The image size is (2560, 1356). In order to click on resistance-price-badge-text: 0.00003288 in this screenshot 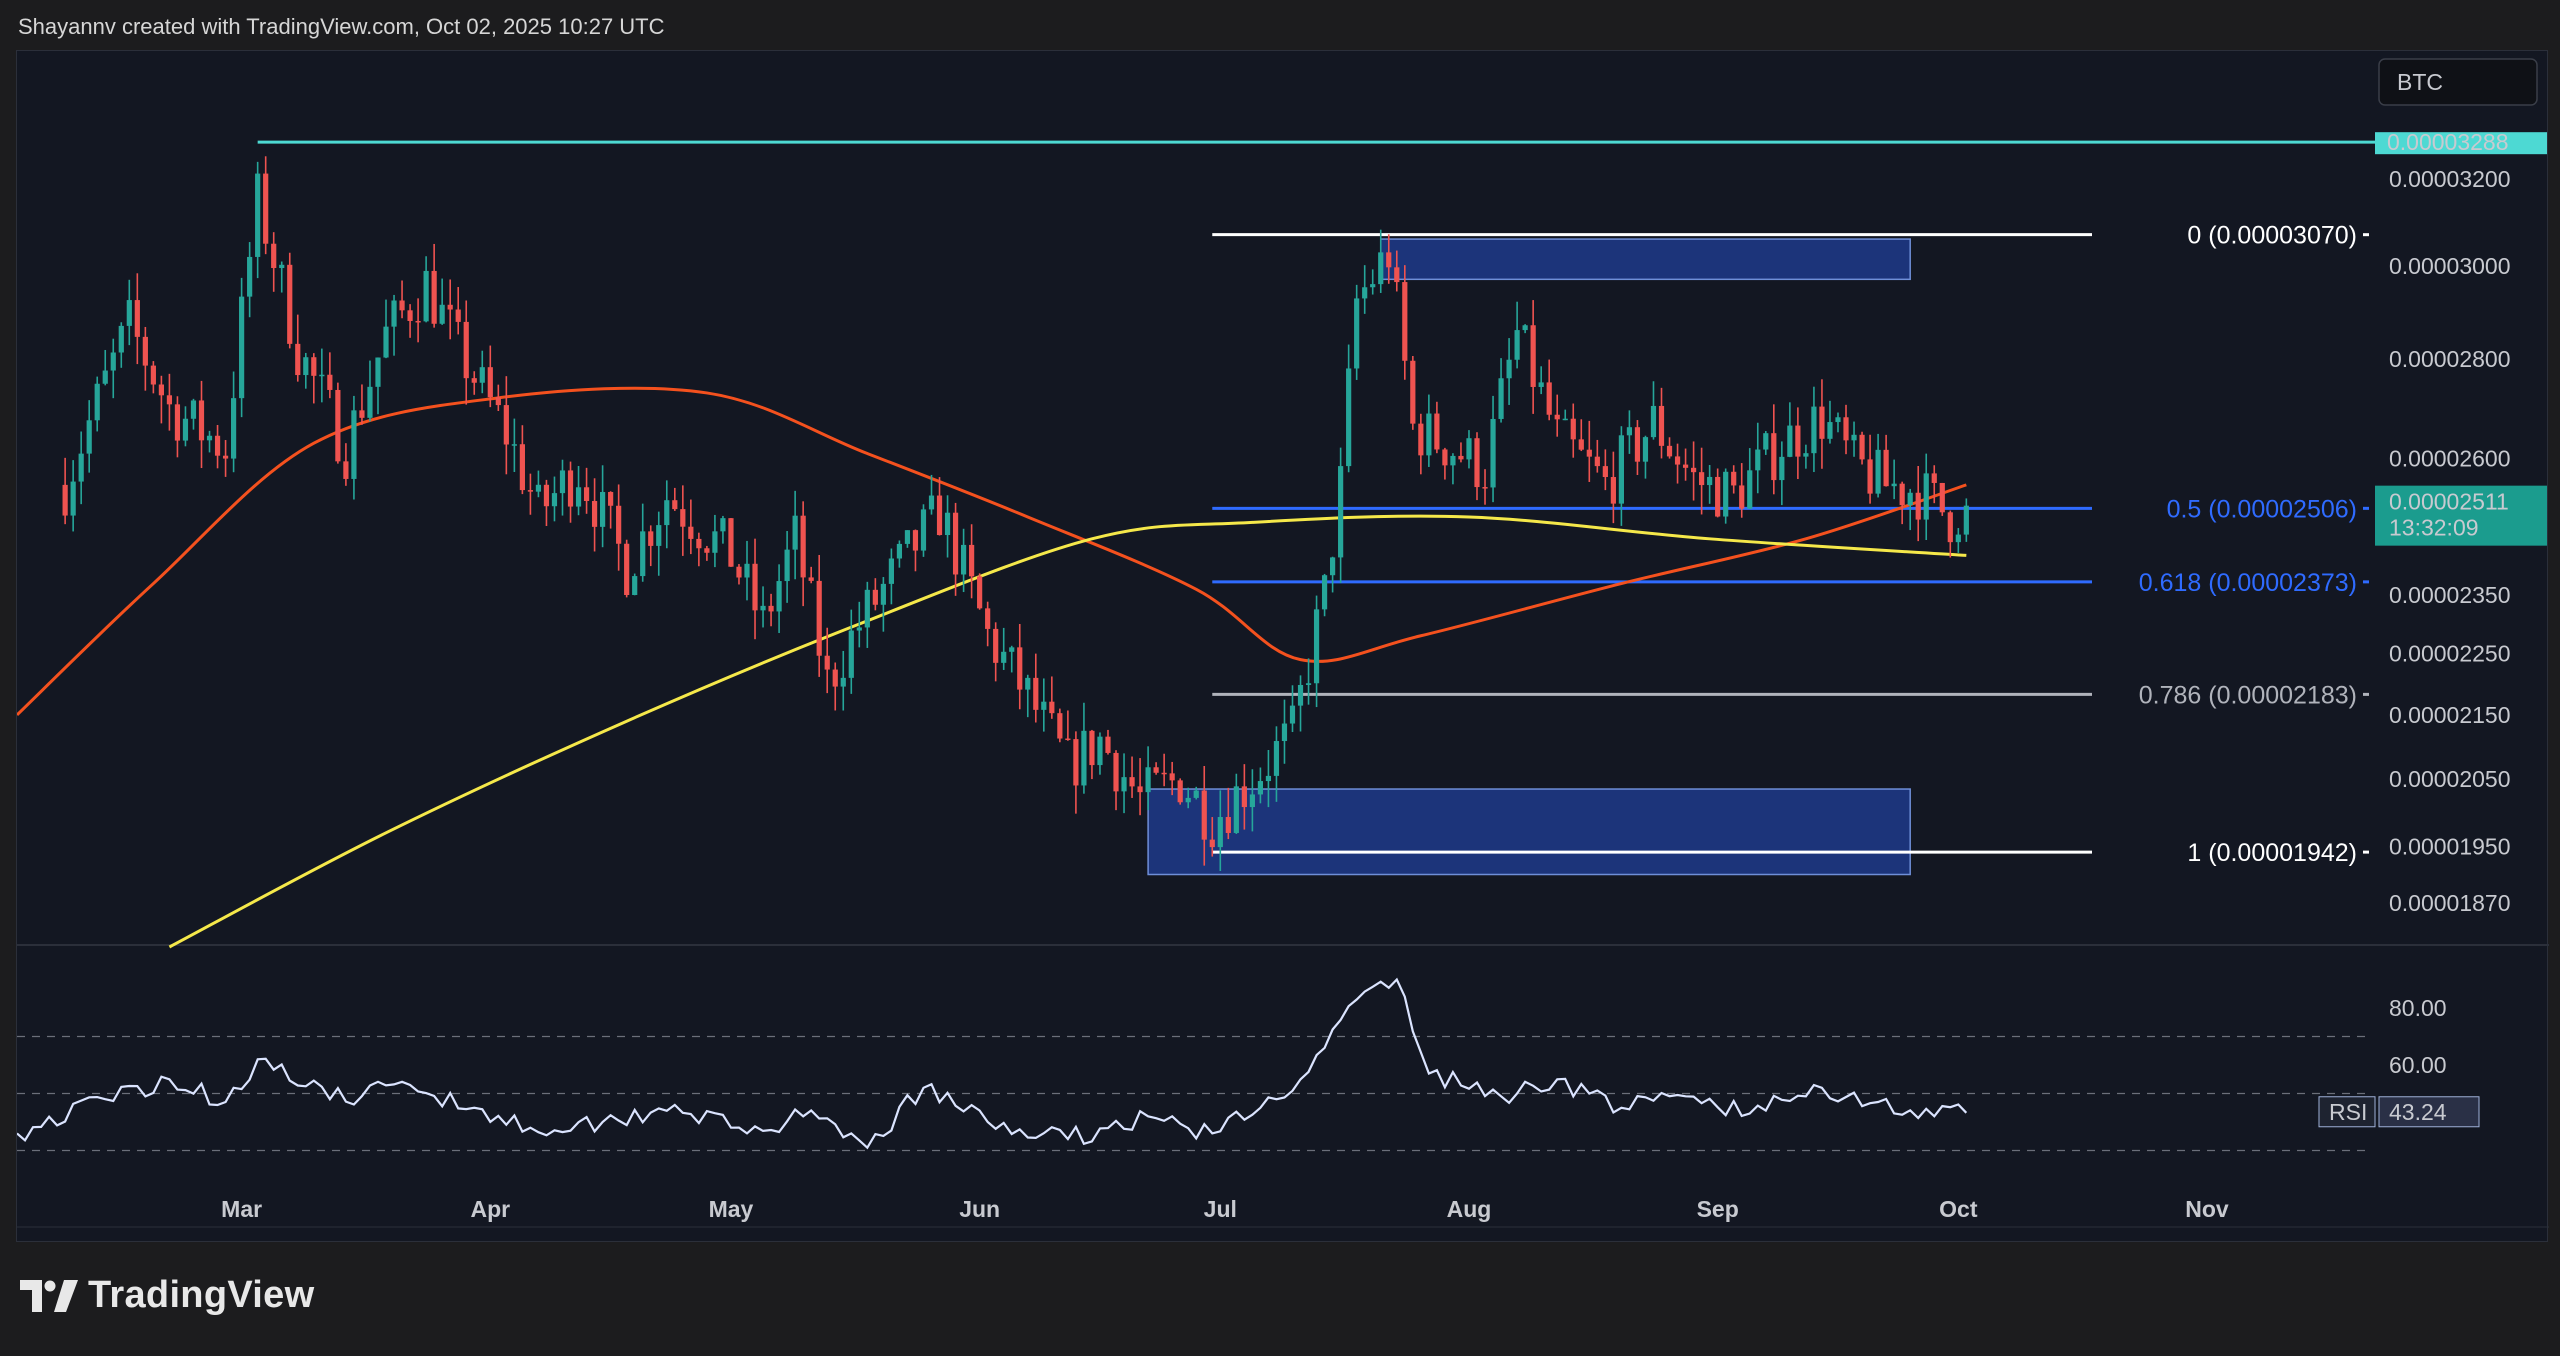, I will do `click(2448, 142)`.